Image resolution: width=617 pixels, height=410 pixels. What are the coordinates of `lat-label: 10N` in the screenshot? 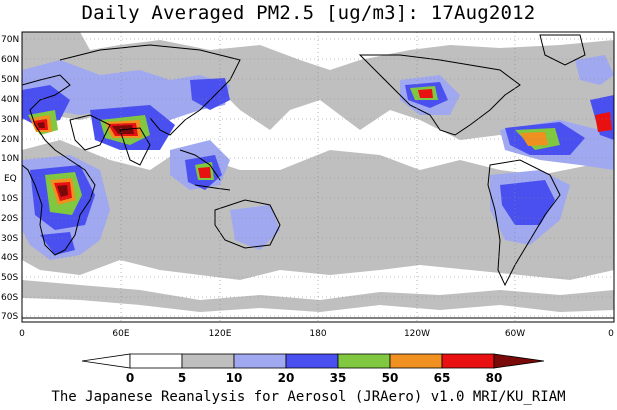 It's located at (10, 159).